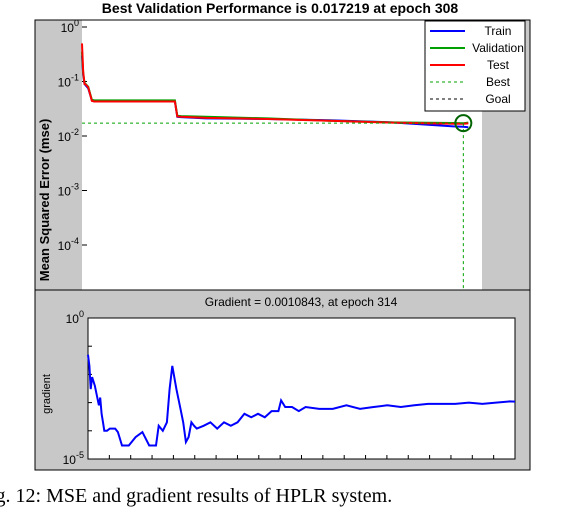 The image size is (578, 526). I want to click on bottom-y-tick-label: 10⁰, so click(75, 317).